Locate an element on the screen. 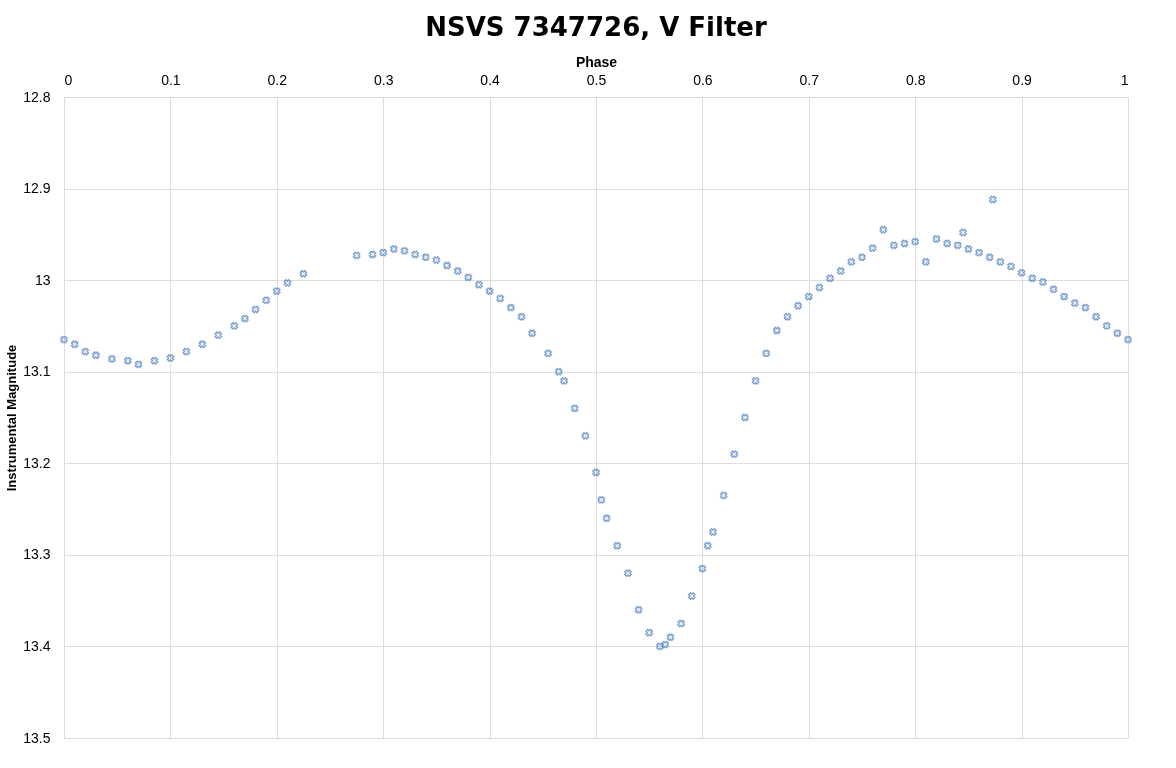 Image resolution: width=1176 pixels, height=768 pixels. y-tick-label: 13.2 is located at coordinates (37, 462).